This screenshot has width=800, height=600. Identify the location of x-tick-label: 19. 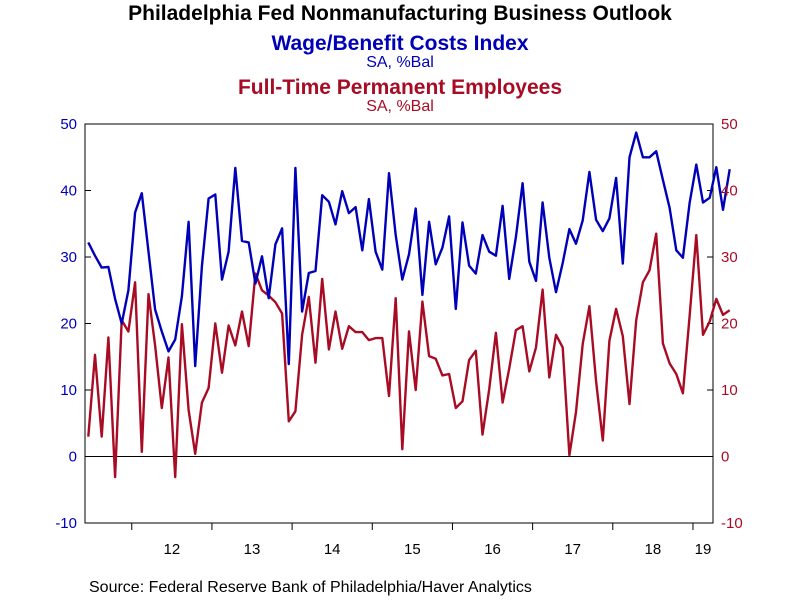
(703, 549).